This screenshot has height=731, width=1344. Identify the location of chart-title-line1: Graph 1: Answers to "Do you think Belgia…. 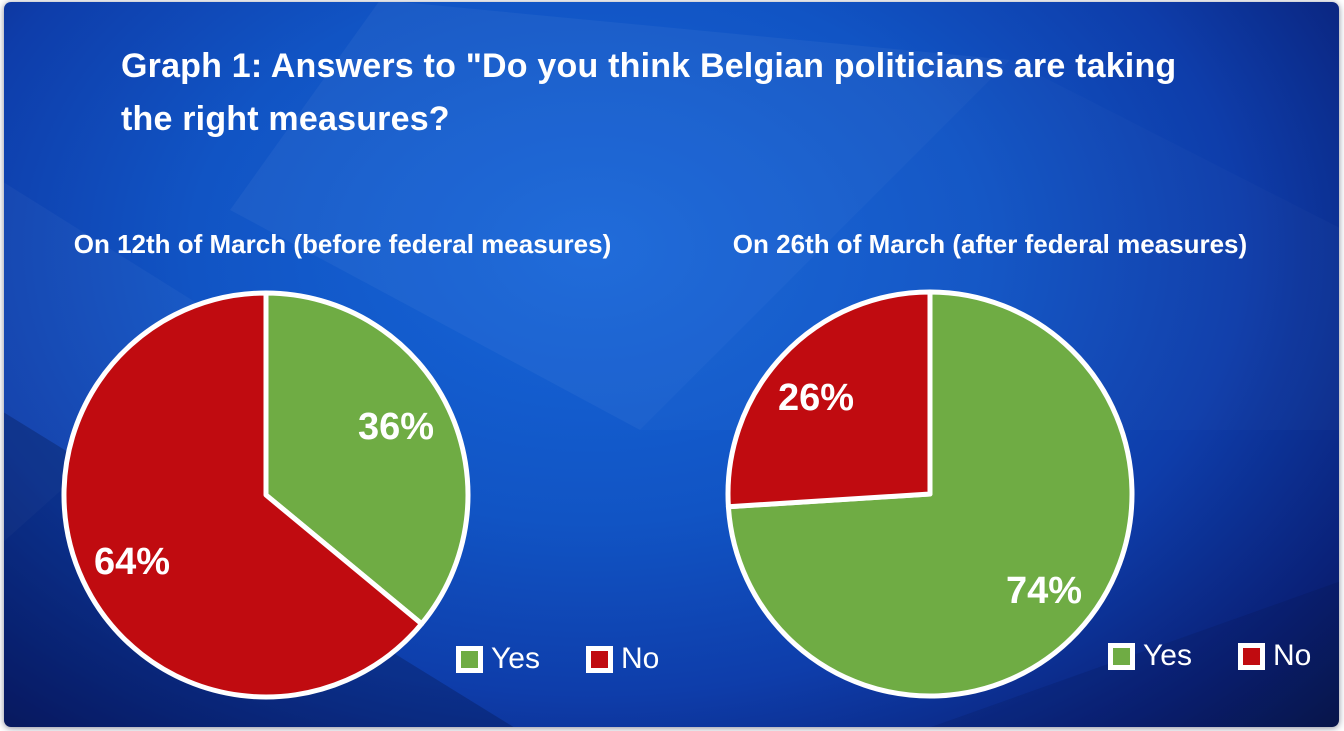
(649, 66).